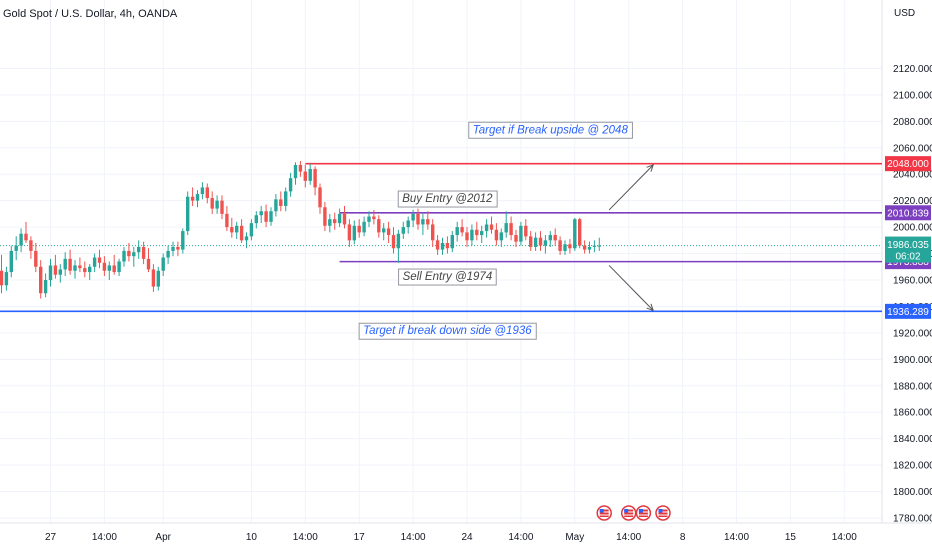  I want to click on y-tick-label: 2080.000, so click(912, 122).